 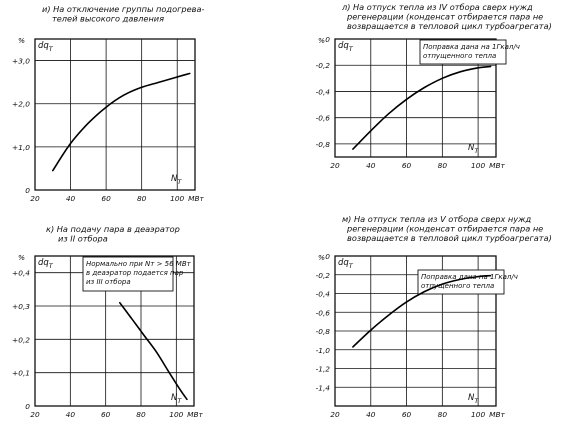 What do you see at coordinates (83, 239) in the screenshot?
I see `chart-caption-line: из II отбора` at bounding box center [83, 239].